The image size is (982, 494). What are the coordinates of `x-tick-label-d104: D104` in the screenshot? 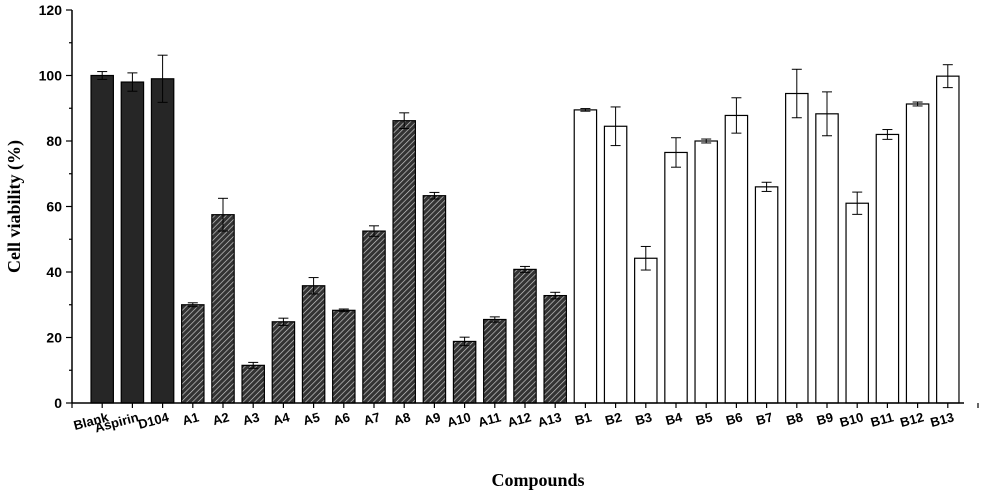 It's located at (153, 420).